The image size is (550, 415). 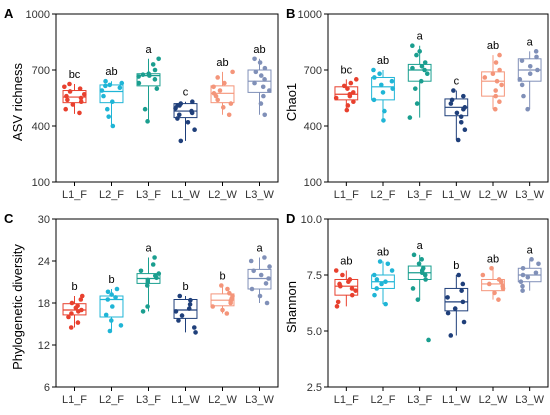 I want to click on y-tick-label: 1000, so click(x=310, y=15).